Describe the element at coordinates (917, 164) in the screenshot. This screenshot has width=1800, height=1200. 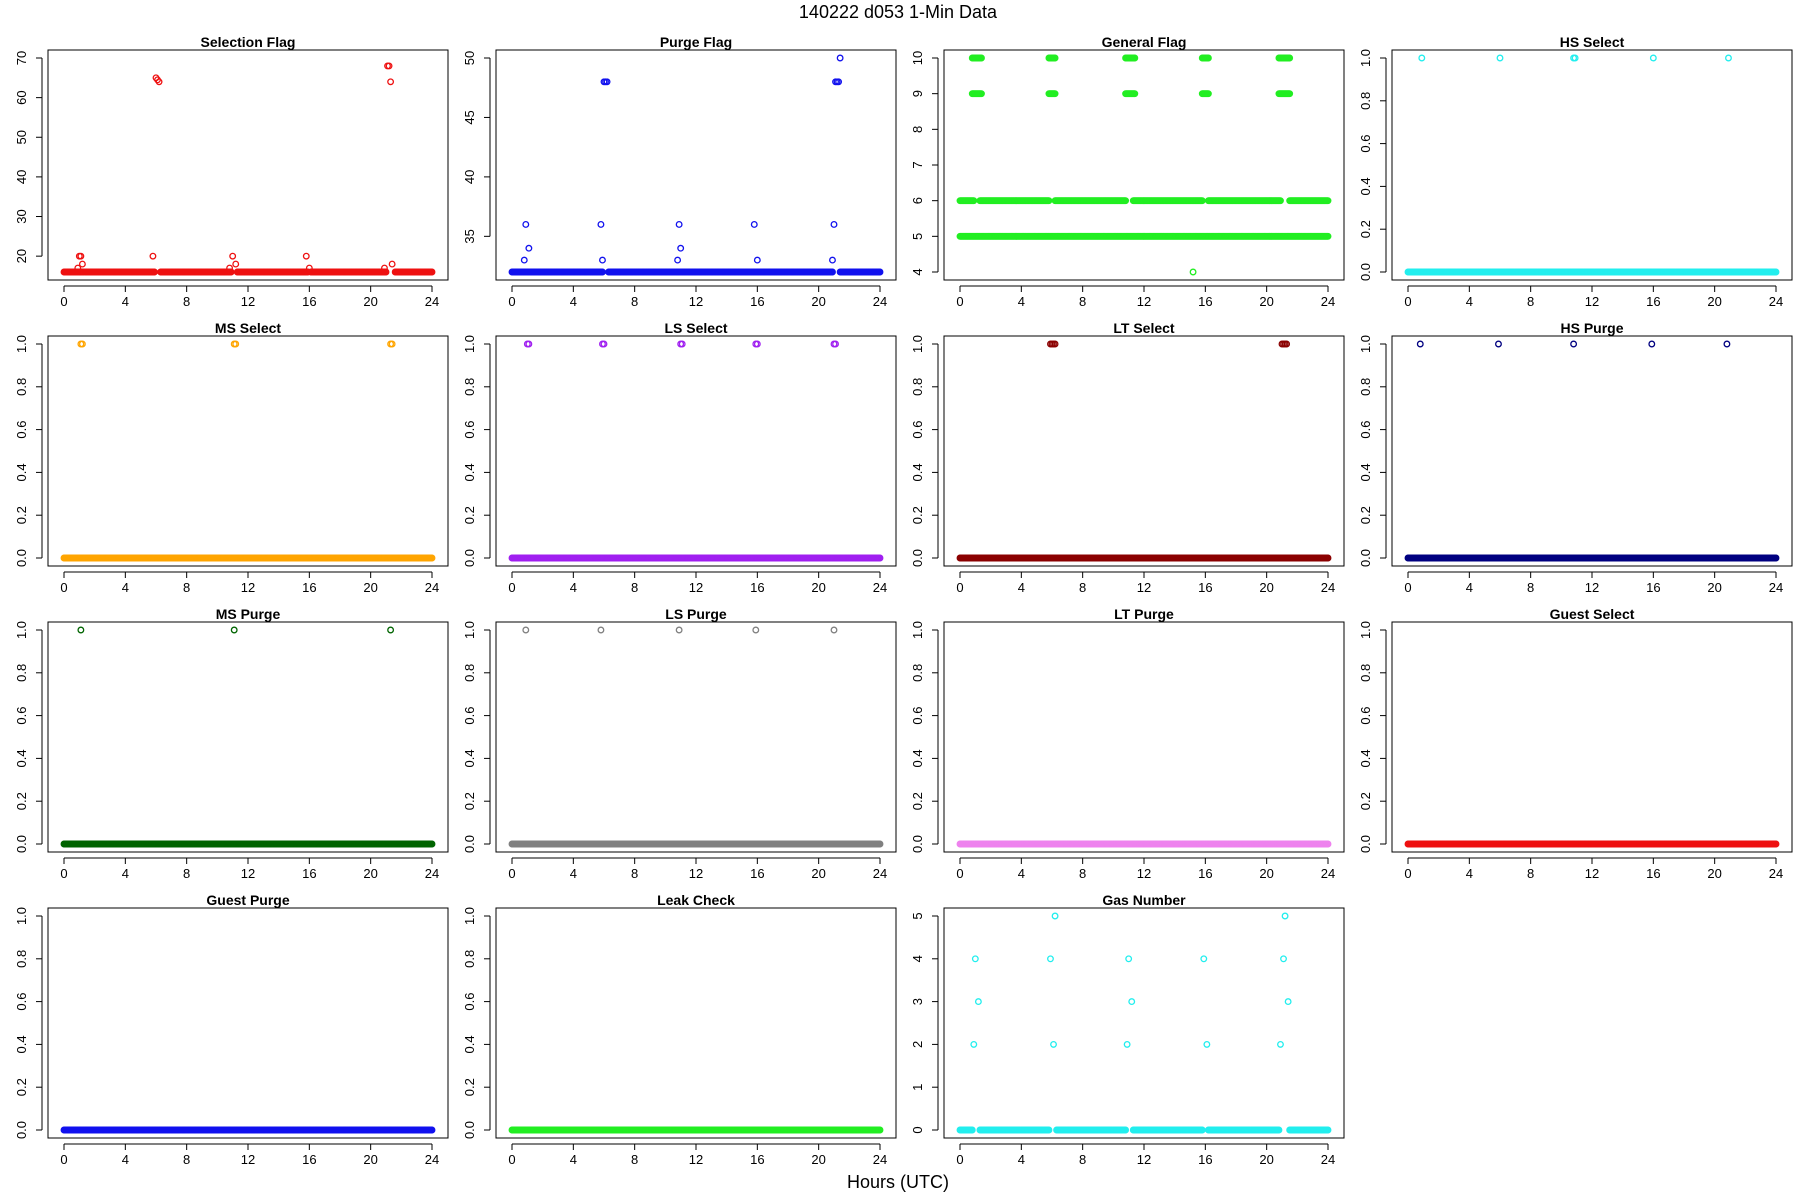
I see `y-tick-label: 7` at that location.